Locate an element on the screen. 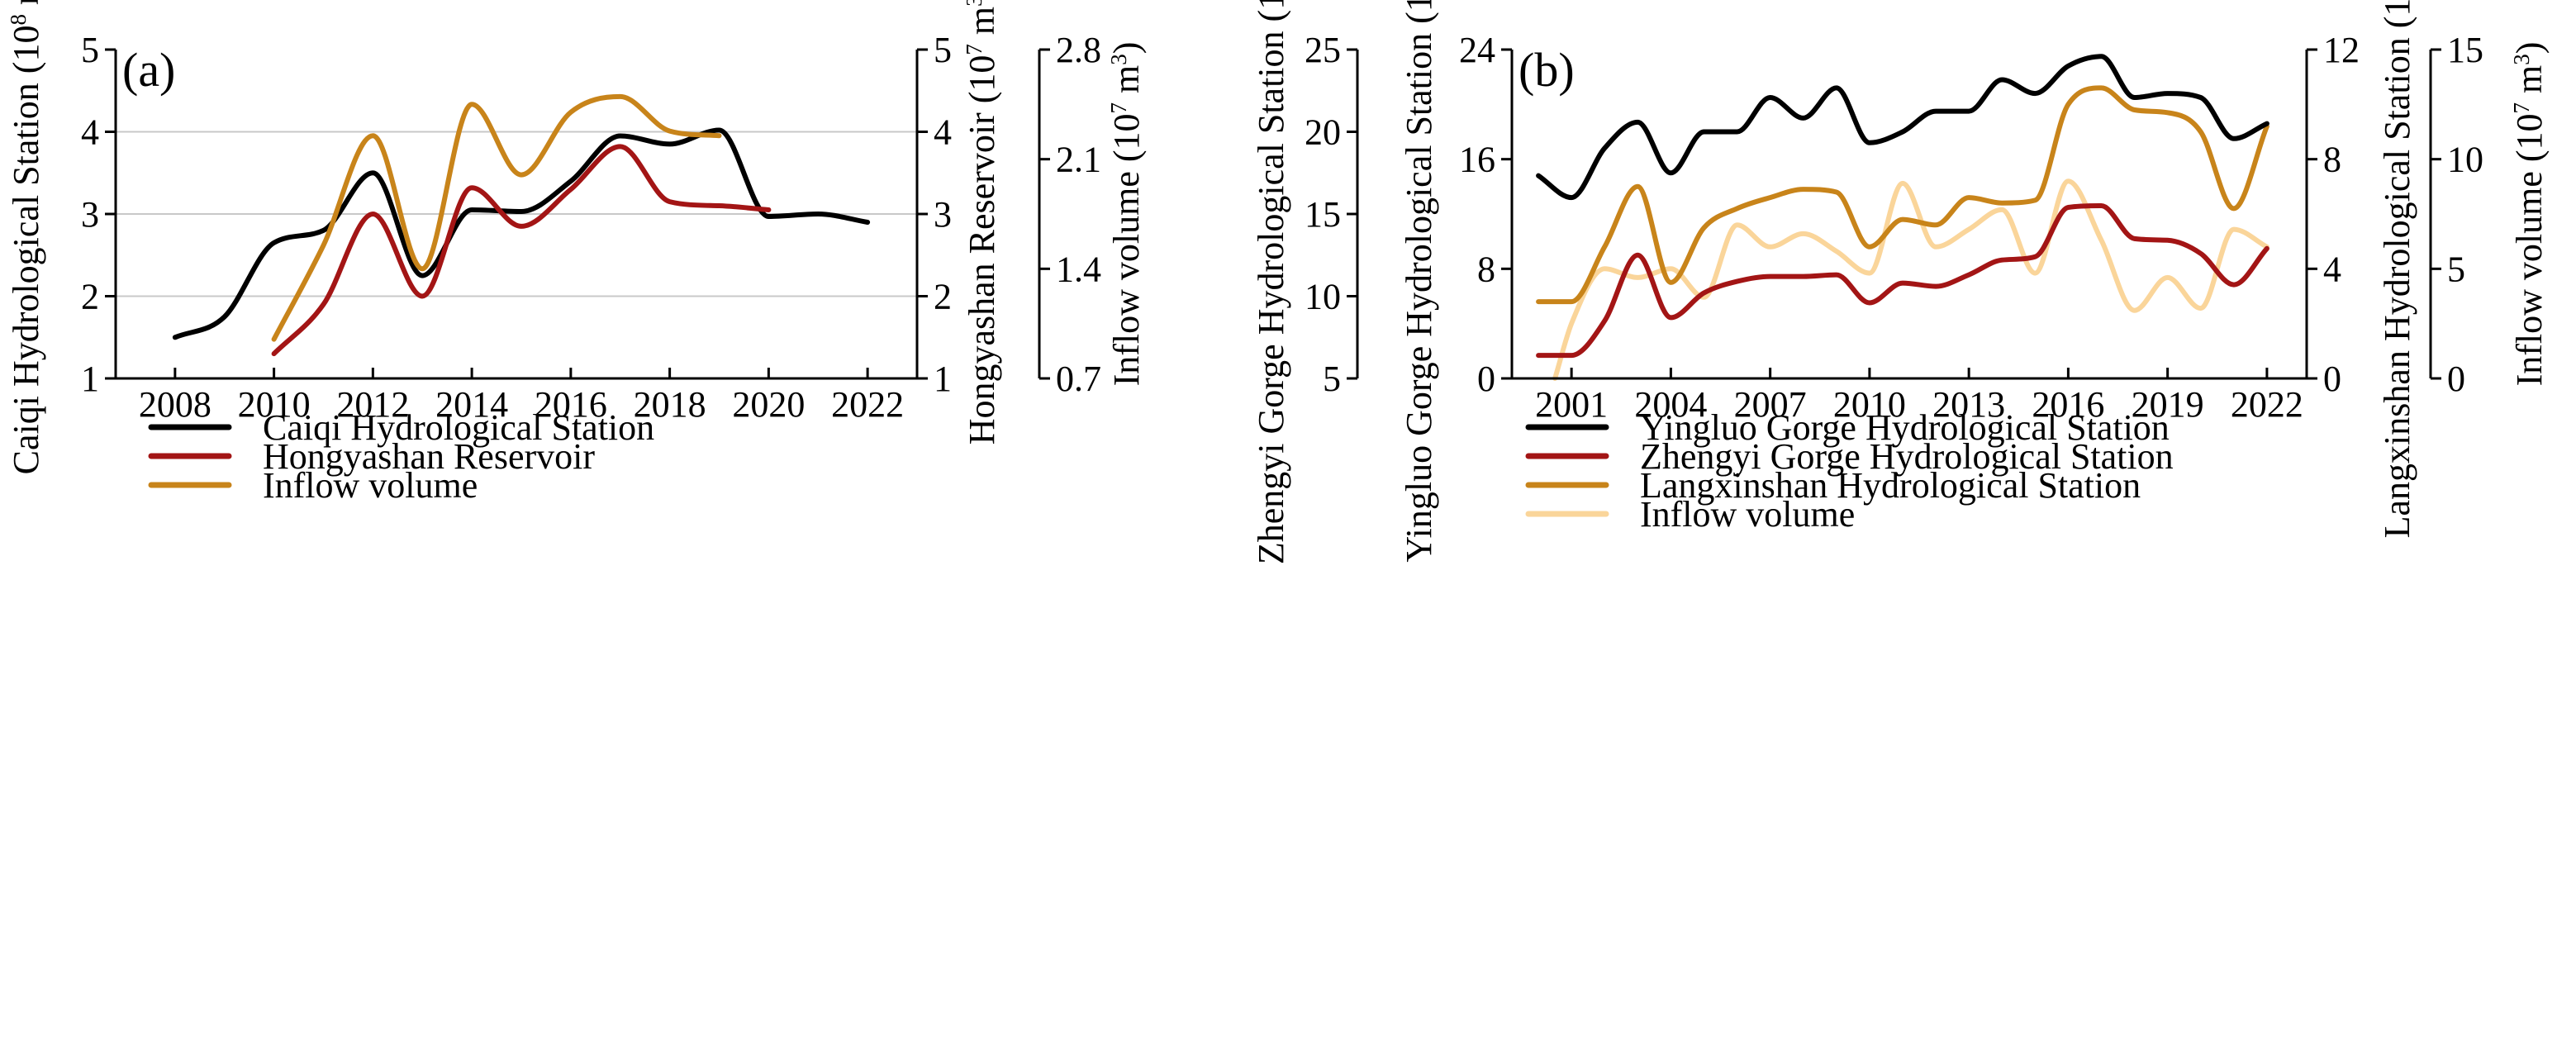 The width and height of the screenshot is (2576, 1046). y-axis-title-caiqi-text: Caiqi Hydrological Station is located at coordinates (26, 274).